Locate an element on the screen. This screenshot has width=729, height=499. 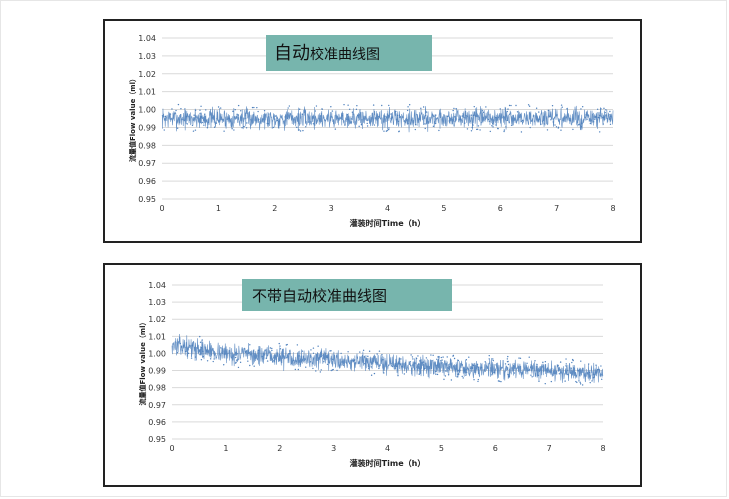
y-tick-label: 1.03 is located at coordinates (147, 56).